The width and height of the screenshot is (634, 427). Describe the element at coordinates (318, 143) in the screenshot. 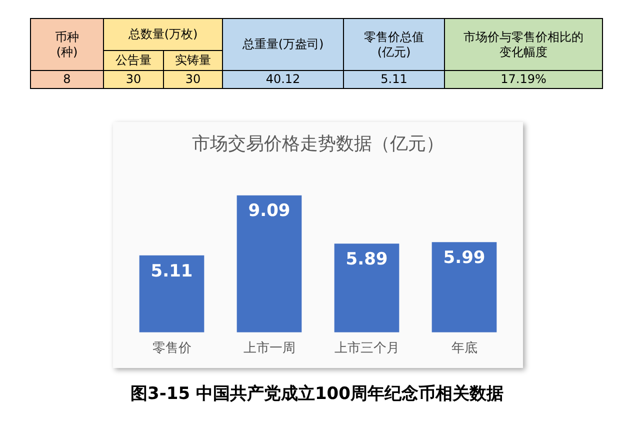

I see `chart-title: 市场交易价格走势数据（亿元）` at that location.